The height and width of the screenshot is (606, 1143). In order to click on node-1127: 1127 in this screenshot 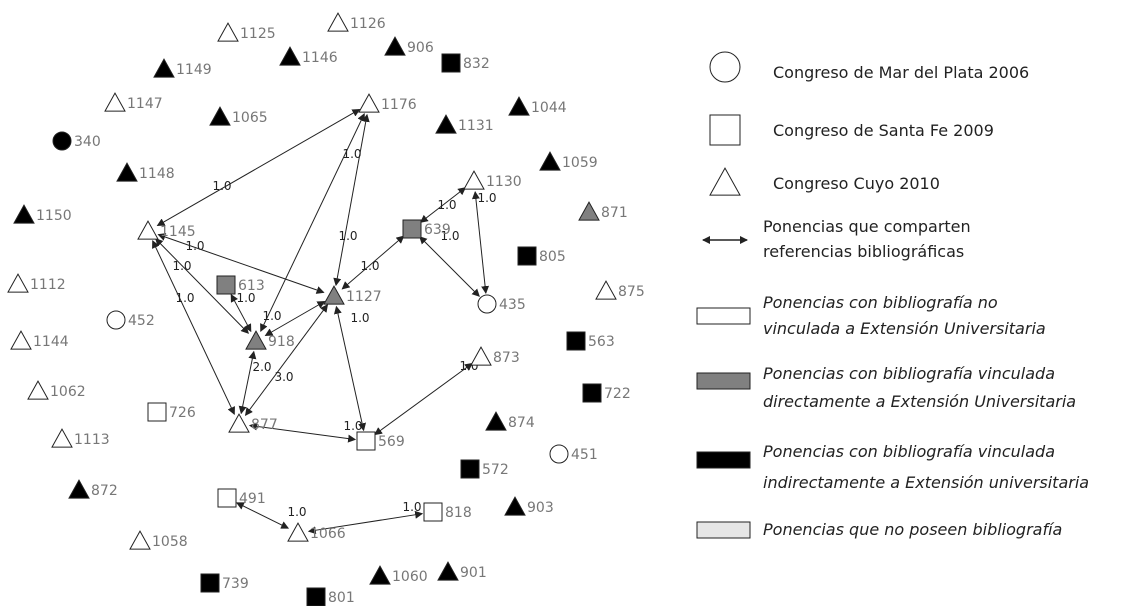, I will do `click(352, 295)`.